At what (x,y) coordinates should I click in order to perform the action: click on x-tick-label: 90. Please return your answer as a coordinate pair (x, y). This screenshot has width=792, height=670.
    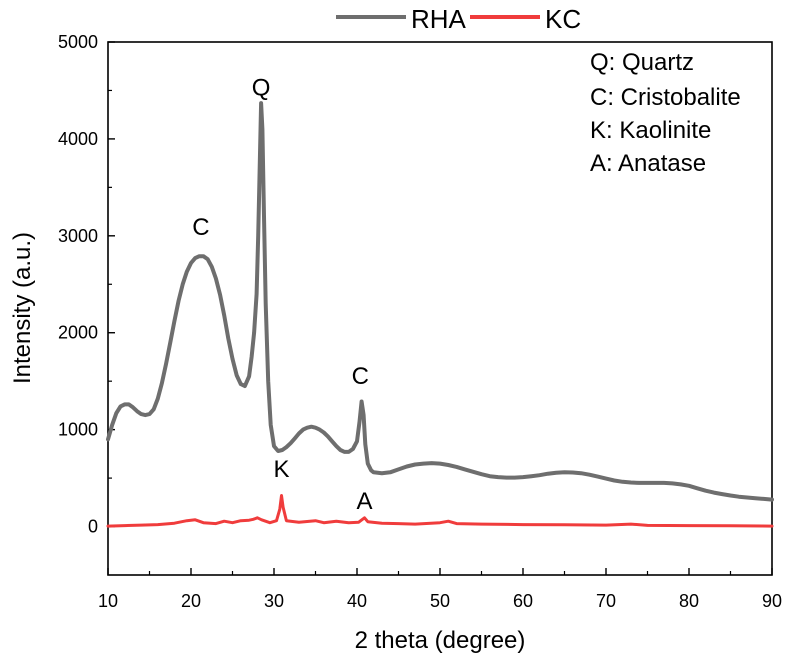
    Looking at the image, I should click on (772, 601).